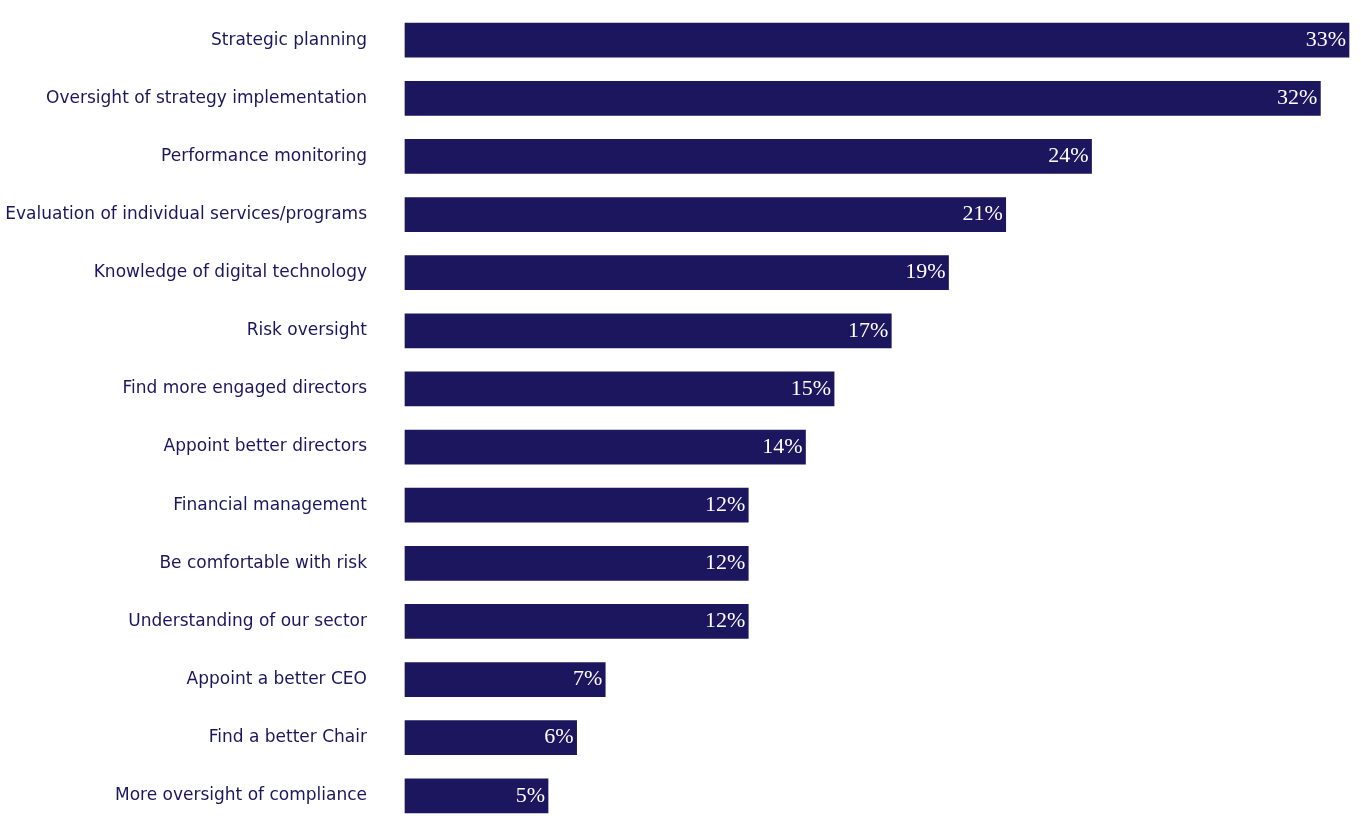 Image resolution: width=1361 pixels, height=836 pixels. What do you see at coordinates (1068, 155) in the screenshot?
I see `data-label: 24%` at bounding box center [1068, 155].